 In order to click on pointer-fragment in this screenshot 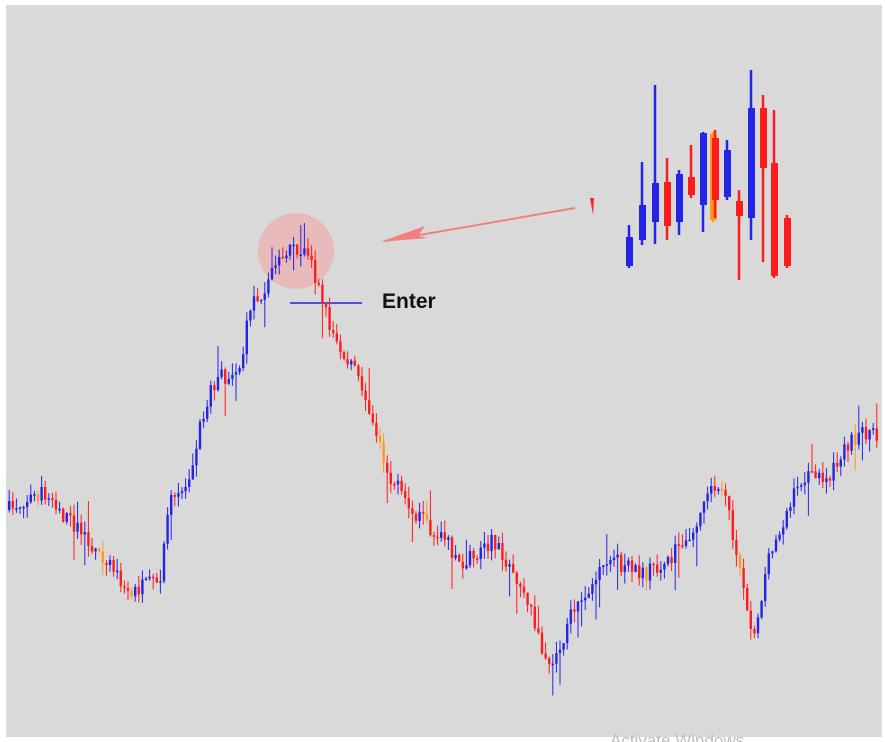, I will do `click(592, 206)`.